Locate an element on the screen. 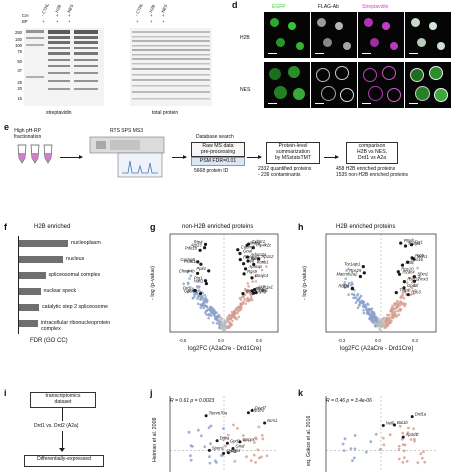  gene-label: Gnpps is located at coordinates (249, 439).